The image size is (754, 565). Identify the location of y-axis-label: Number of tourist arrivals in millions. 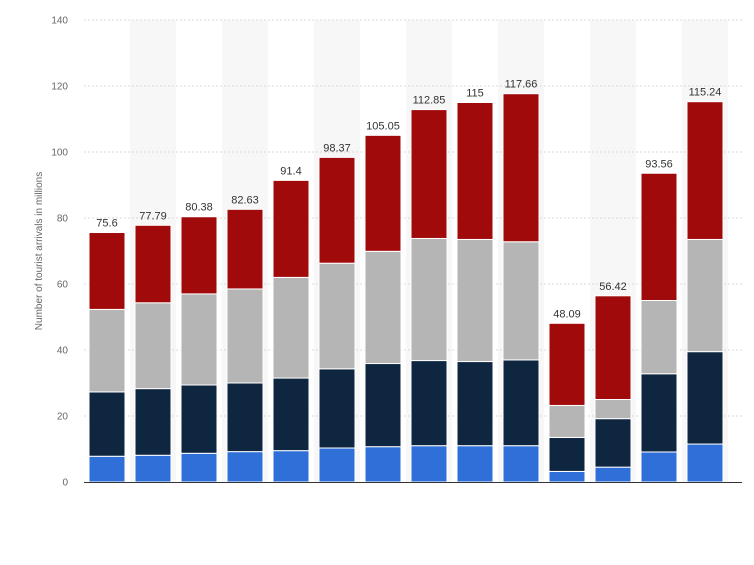
(39, 251).